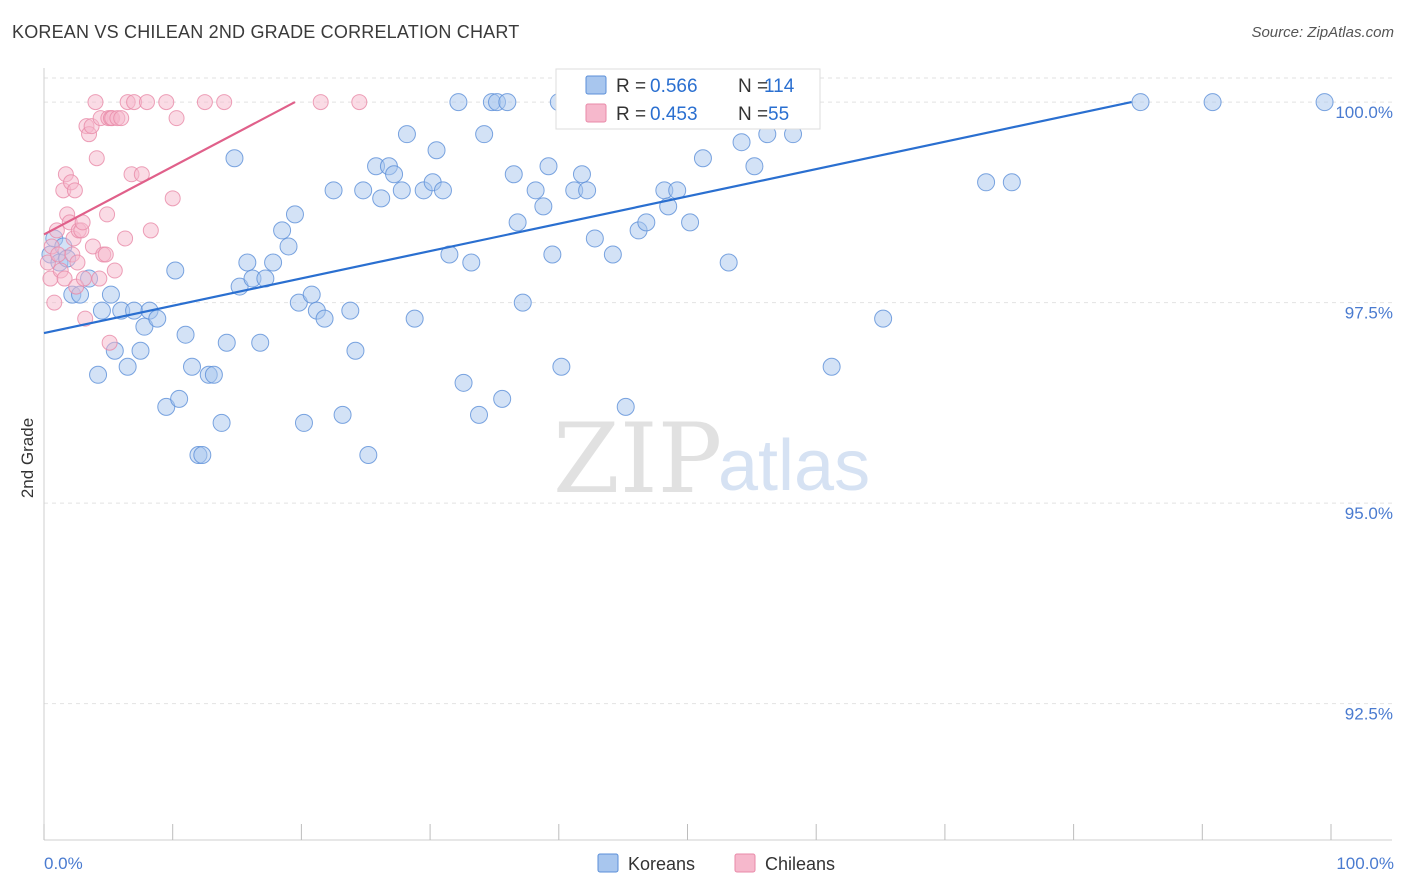  What do you see at coordinates (661, 864) in the screenshot?
I see `bottom-legend-korean-label: Koreans` at bounding box center [661, 864].